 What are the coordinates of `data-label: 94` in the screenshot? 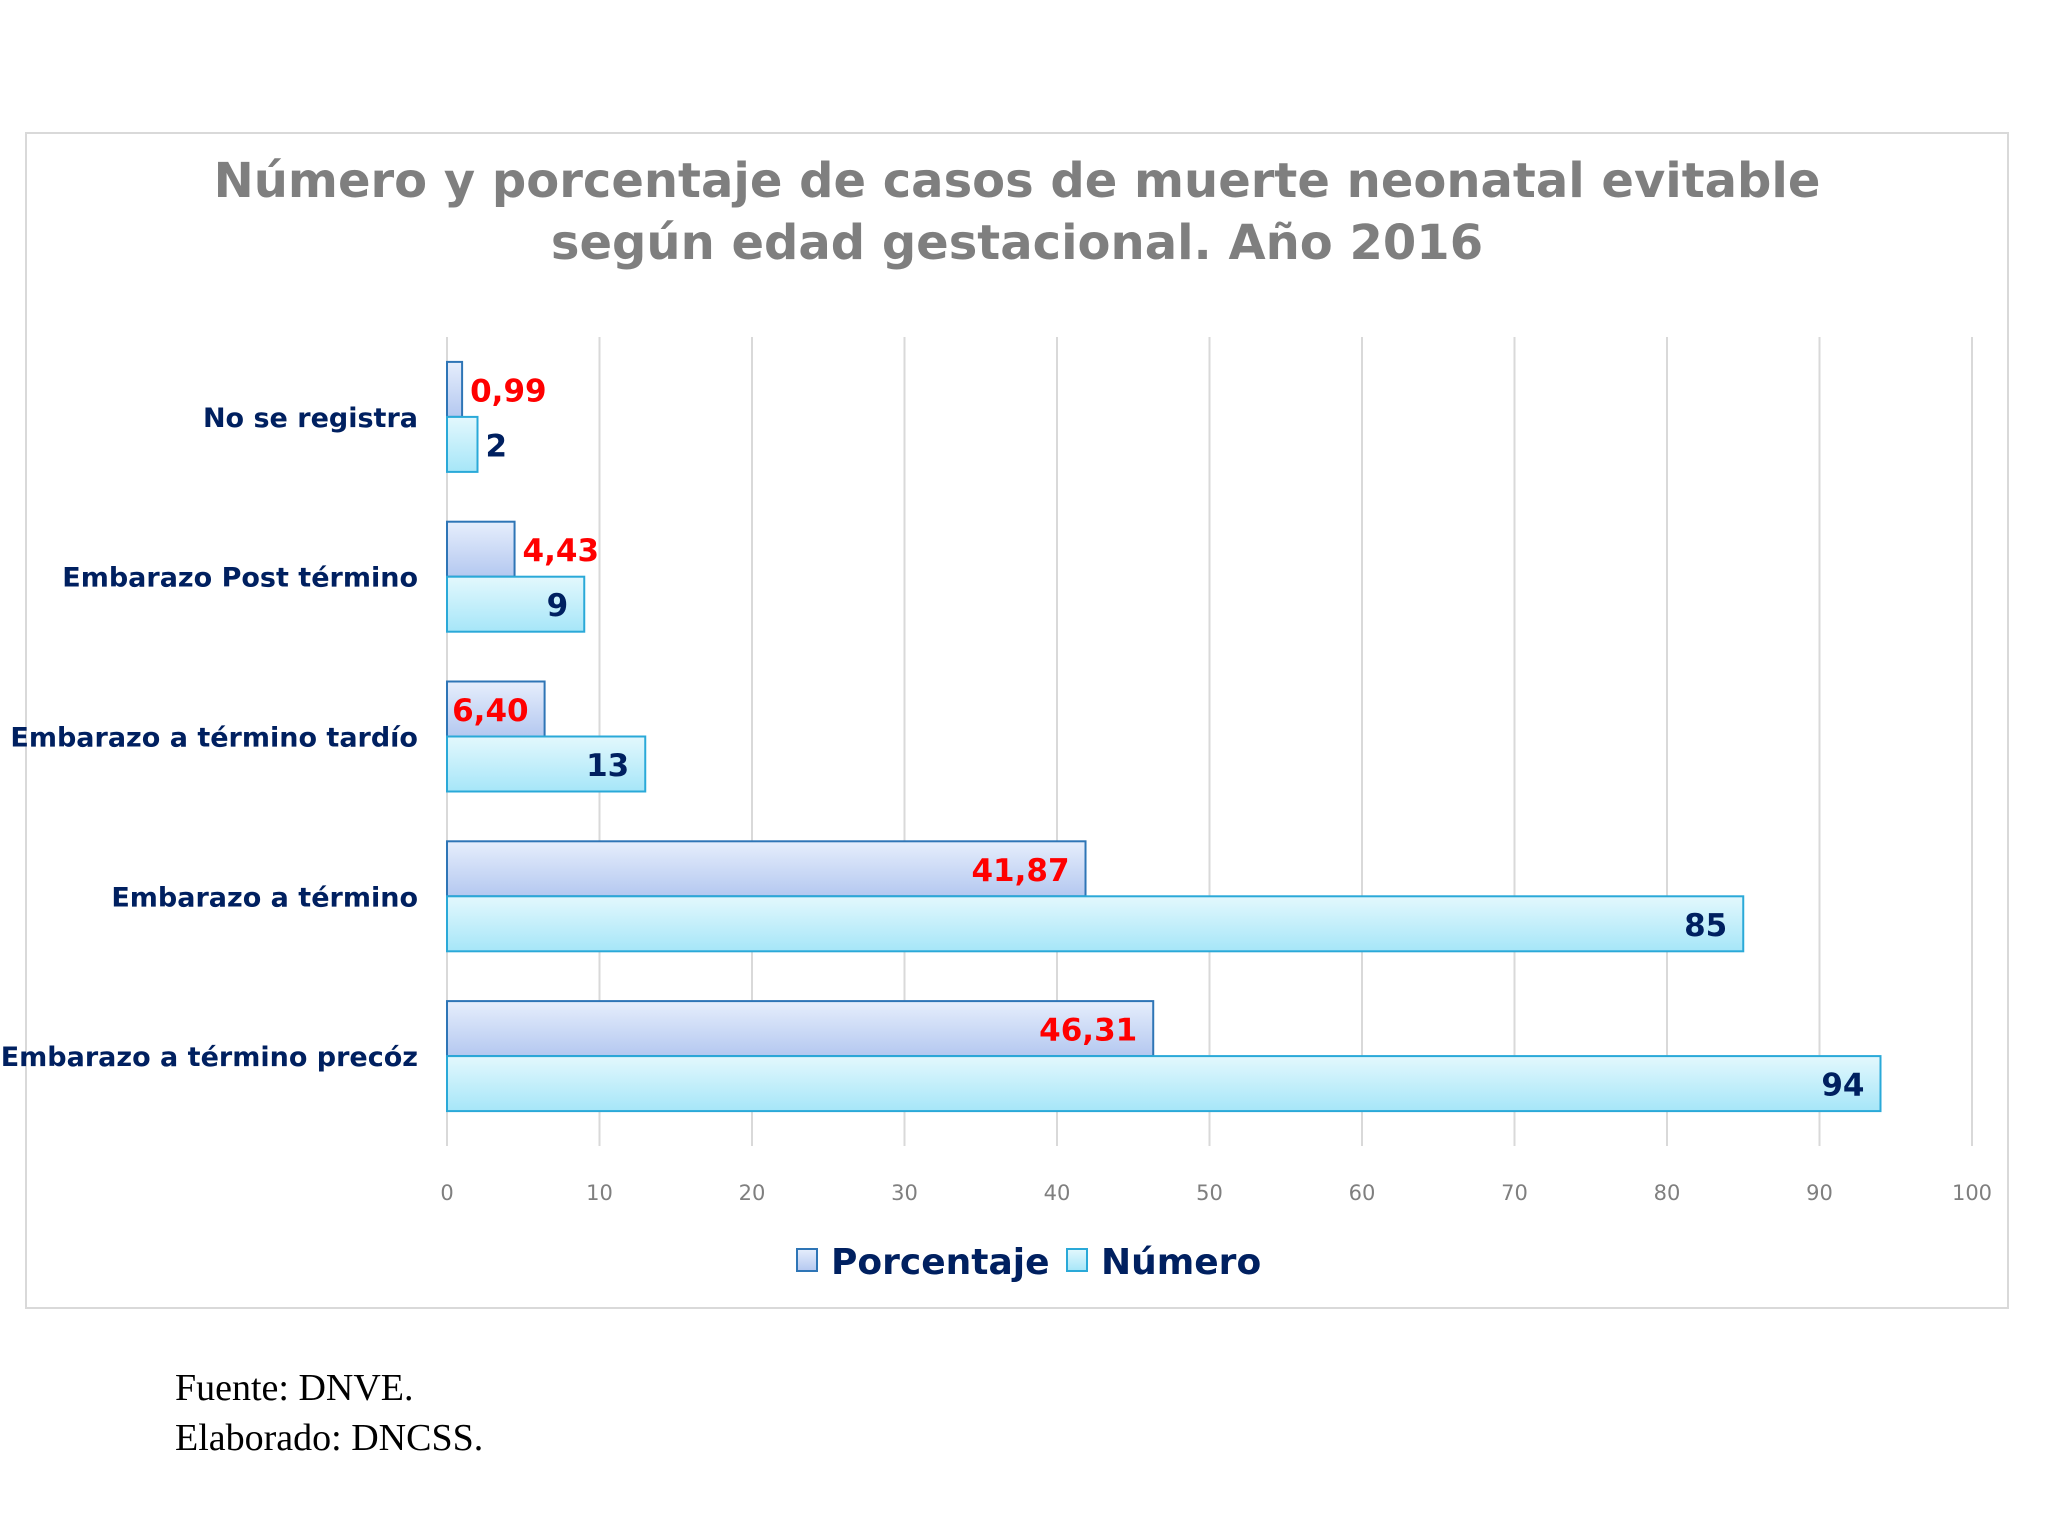 It's located at (1842, 1086).